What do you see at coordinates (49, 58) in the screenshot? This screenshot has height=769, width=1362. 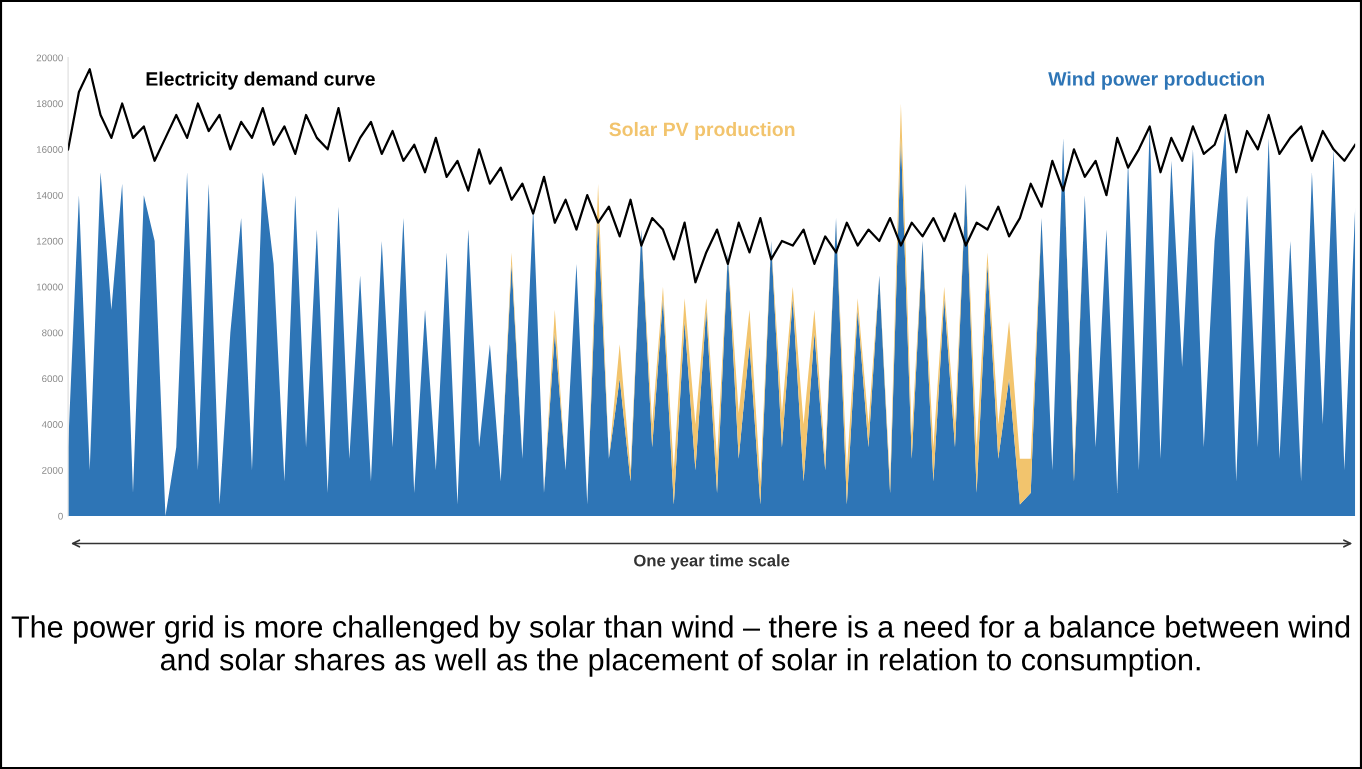 I see `y-tick-label: 20000` at bounding box center [49, 58].